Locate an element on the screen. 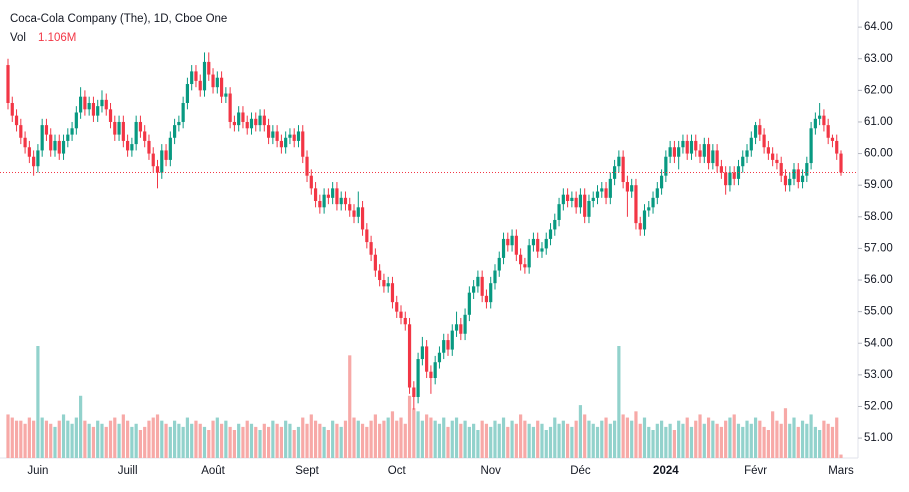  y-tick-label: 52.00 is located at coordinates (878, 407).